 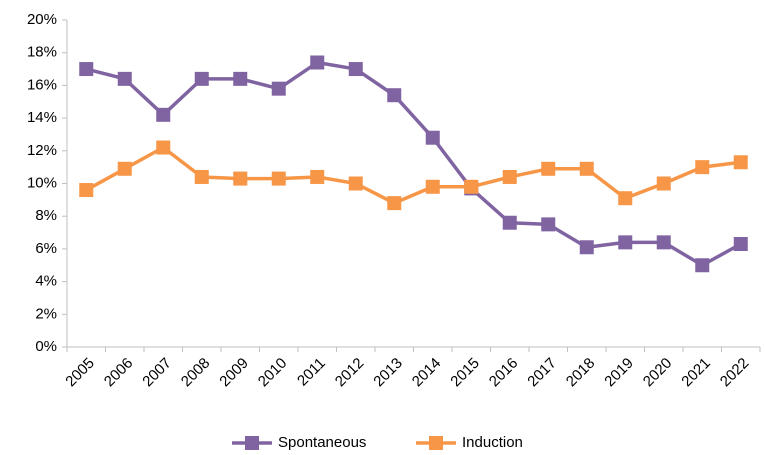 What do you see at coordinates (413, 175) in the screenshot?
I see `series-line` at bounding box center [413, 175].